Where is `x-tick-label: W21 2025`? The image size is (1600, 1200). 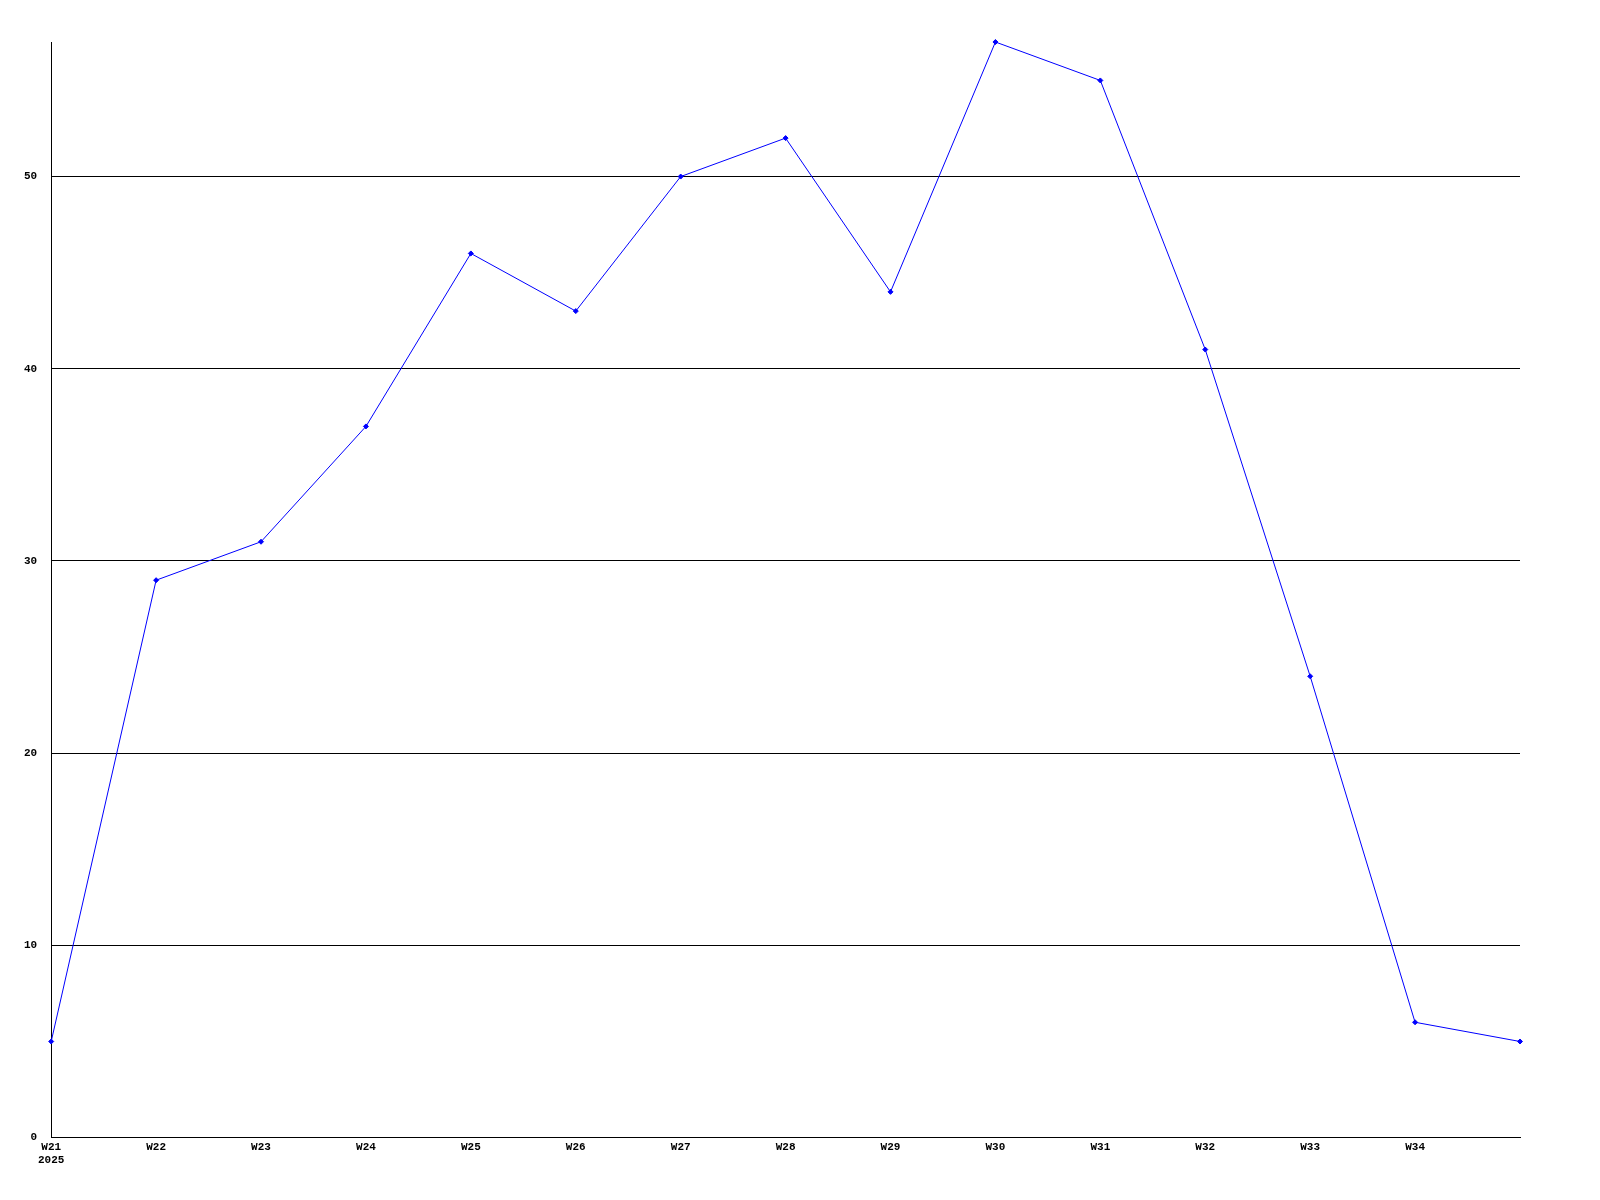
x-tick-label: W21 2025 is located at coordinates (51, 1153).